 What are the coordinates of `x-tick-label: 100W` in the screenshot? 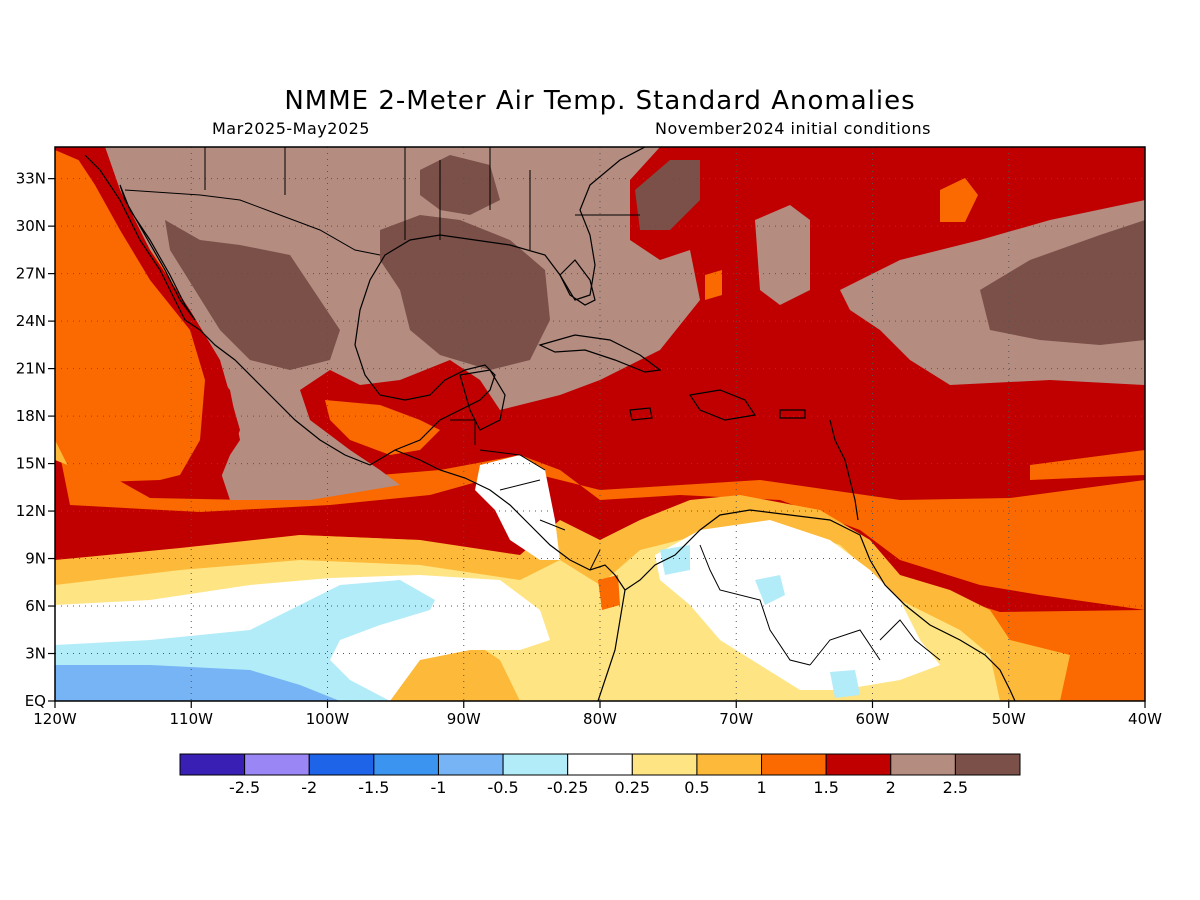 It's located at (328, 719).